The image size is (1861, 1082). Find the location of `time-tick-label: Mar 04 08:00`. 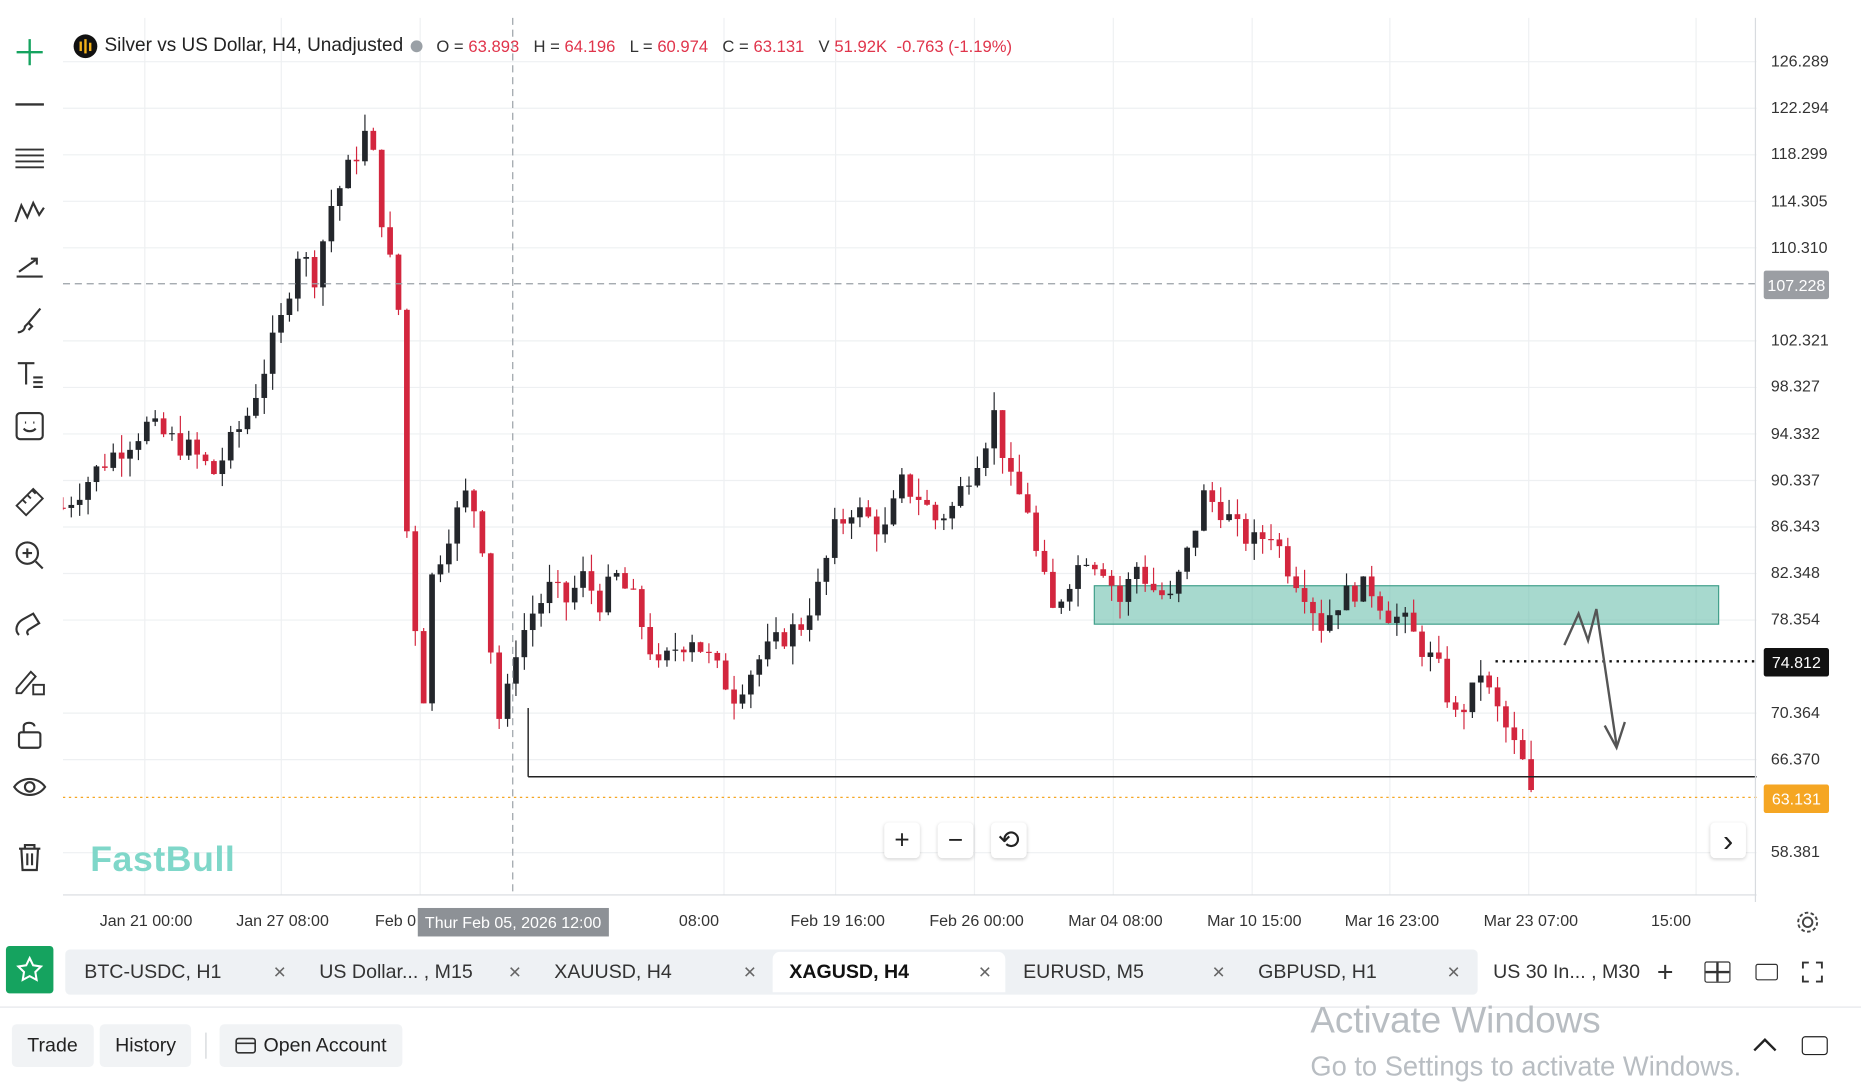

time-tick-label: Mar 04 08:00 is located at coordinates (1115, 920).